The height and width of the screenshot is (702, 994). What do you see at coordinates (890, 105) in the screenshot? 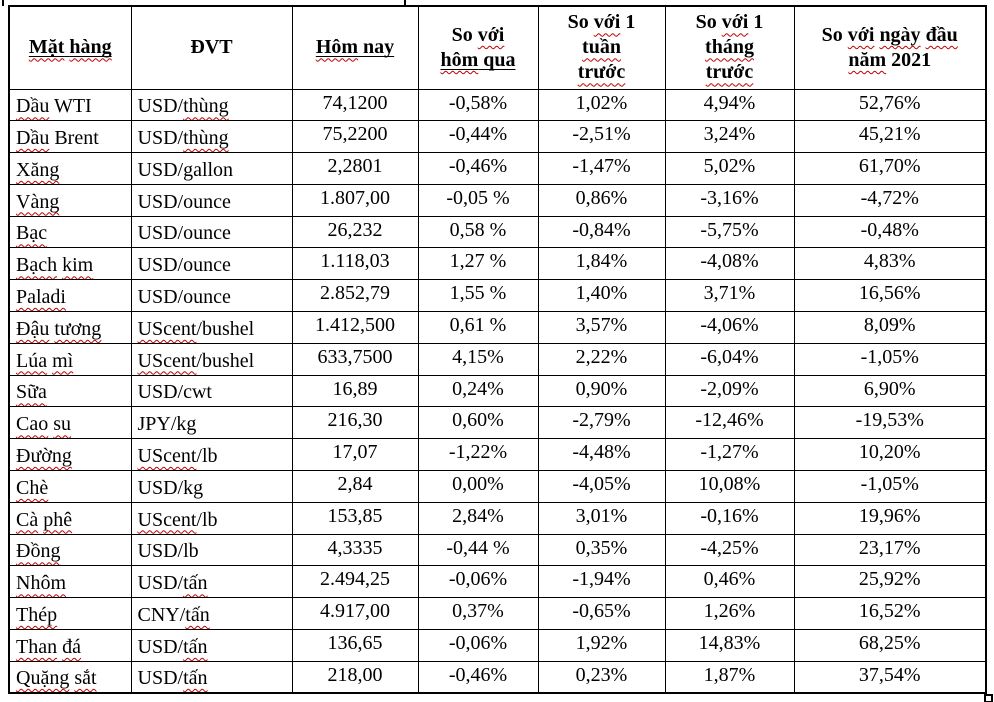
I see `cell-vs_start_2021: 52,76%` at bounding box center [890, 105].